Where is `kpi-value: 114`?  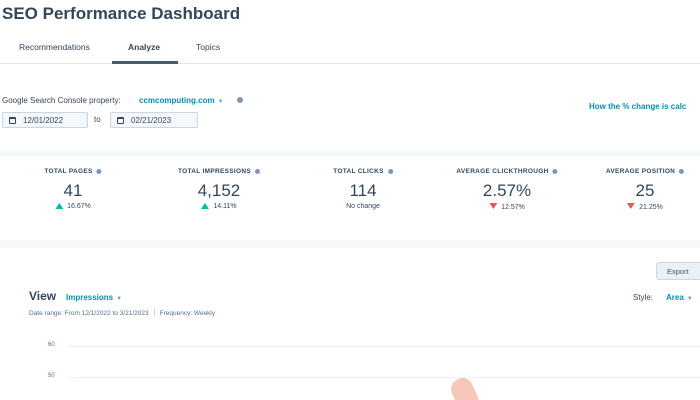 kpi-value: 114 is located at coordinates (363, 190).